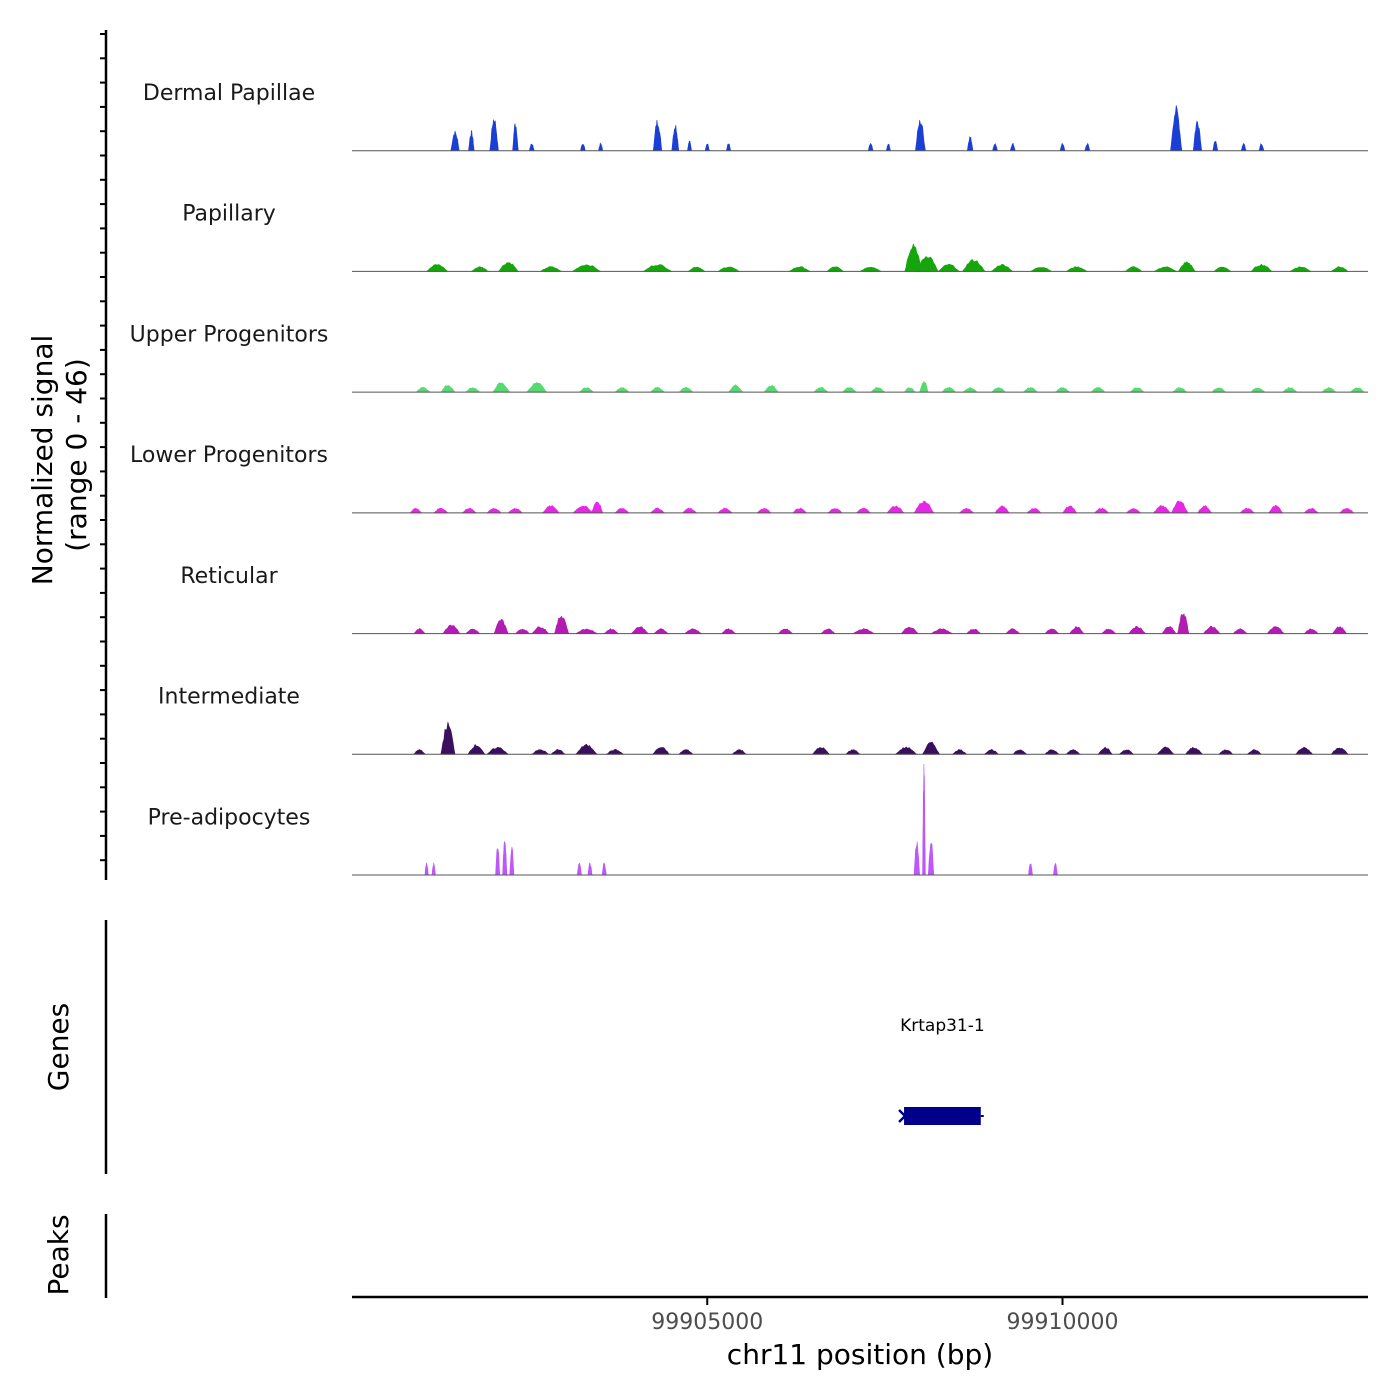  What do you see at coordinates (707, 1322) in the screenshot?
I see `x-tick-label: 99905000` at bounding box center [707, 1322].